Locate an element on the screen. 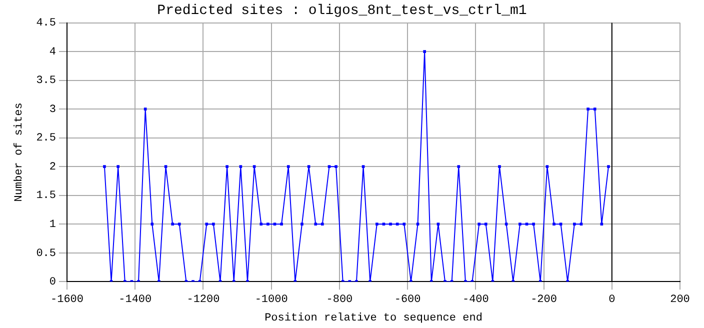 Image resolution: width=704 pixels, height=328 pixels. x-tick-label: -1400 is located at coordinates (135, 300).